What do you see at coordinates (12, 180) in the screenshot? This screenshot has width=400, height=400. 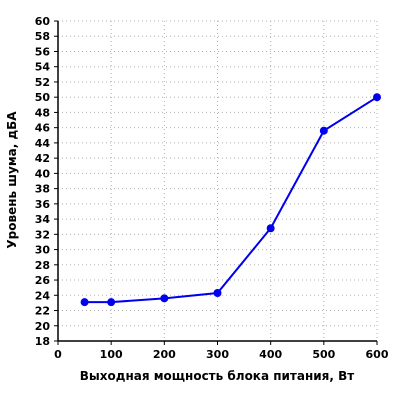 I see `y-axis-label: Уровень шума, дБА` at bounding box center [12, 180].